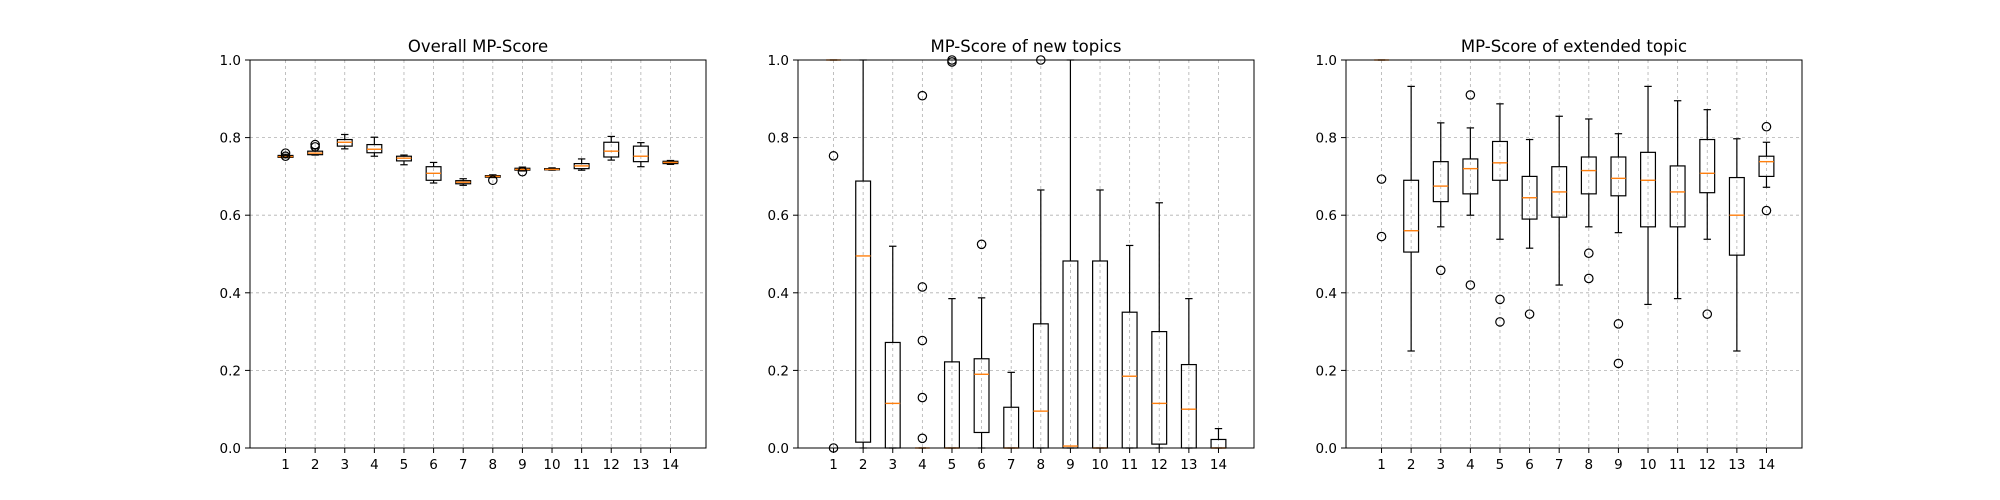  Describe the element at coordinates (1574, 46) in the screenshot. I see `panel-title: MP-Score of extended topic` at that location.